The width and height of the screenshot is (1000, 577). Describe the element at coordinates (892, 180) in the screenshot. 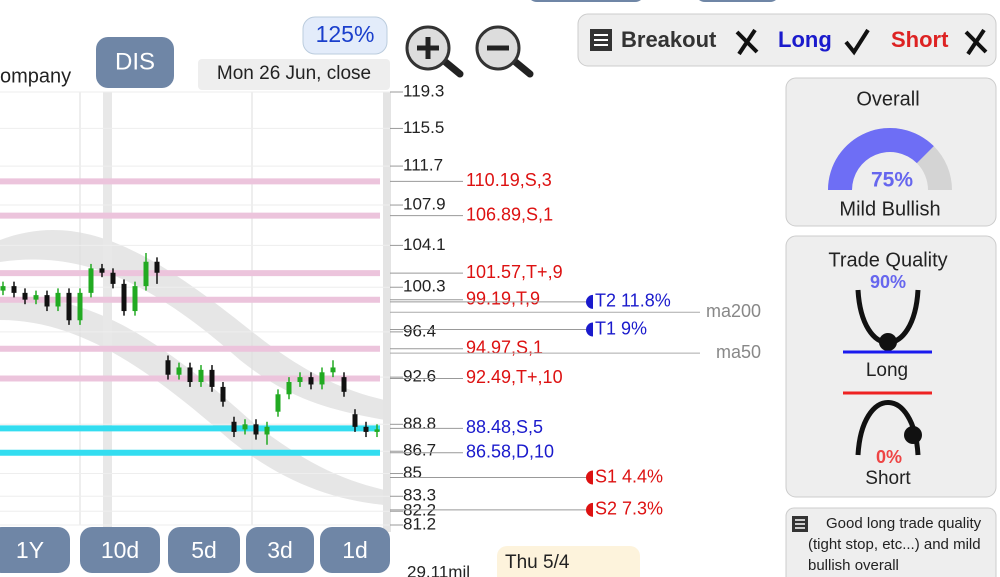

I see `overall-value: 75%` at that location.